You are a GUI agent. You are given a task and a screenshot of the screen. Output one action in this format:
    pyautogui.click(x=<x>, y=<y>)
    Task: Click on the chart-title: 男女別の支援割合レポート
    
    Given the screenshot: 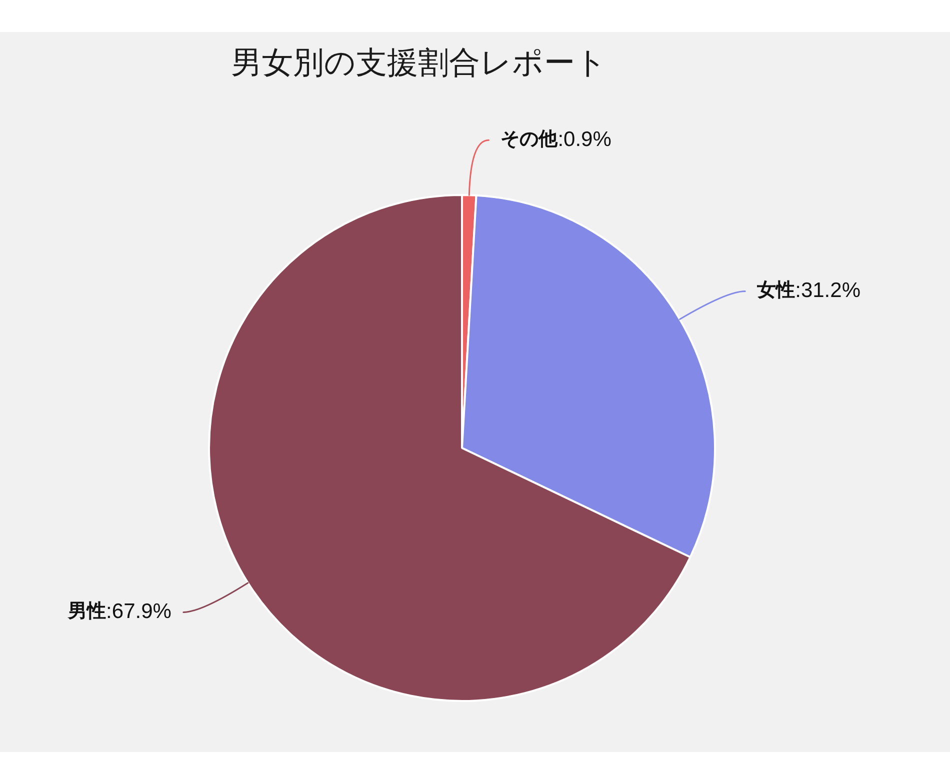 What is the action you would take?
    pyautogui.click(x=419, y=63)
    